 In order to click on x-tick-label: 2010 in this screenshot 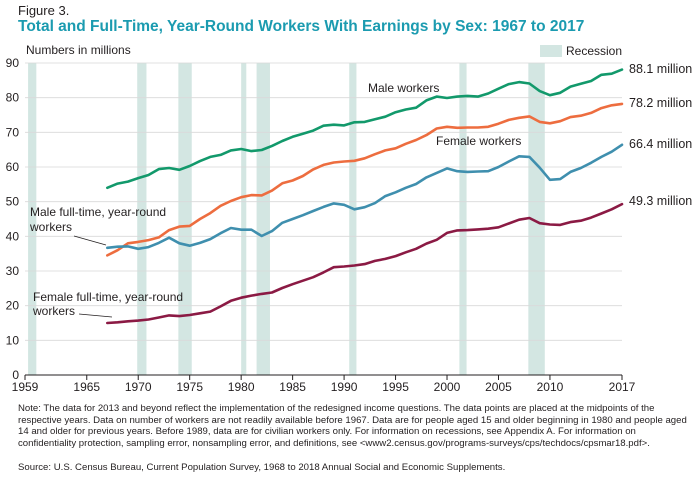, I will do `click(550, 387)`.